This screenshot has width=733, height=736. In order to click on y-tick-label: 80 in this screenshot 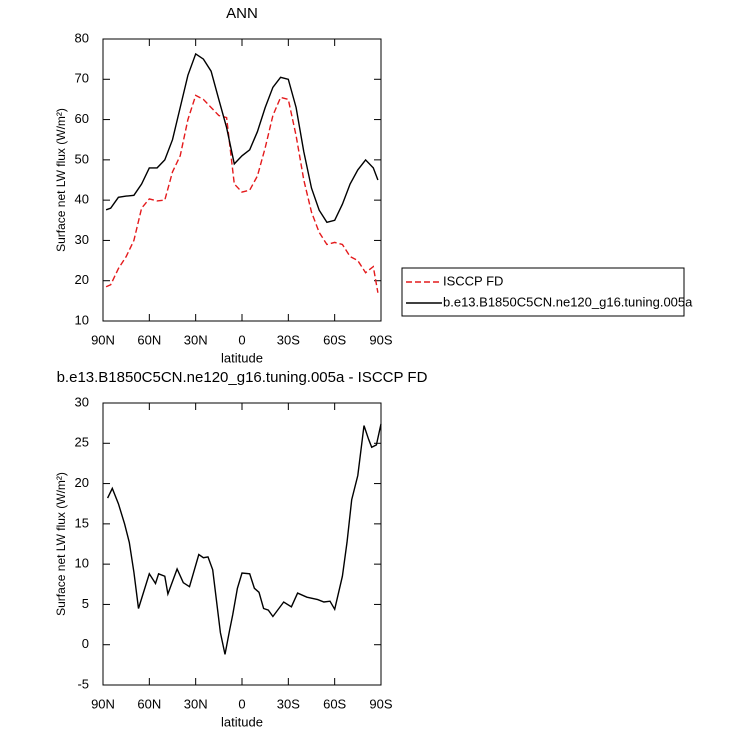, I will do `click(82, 37)`.